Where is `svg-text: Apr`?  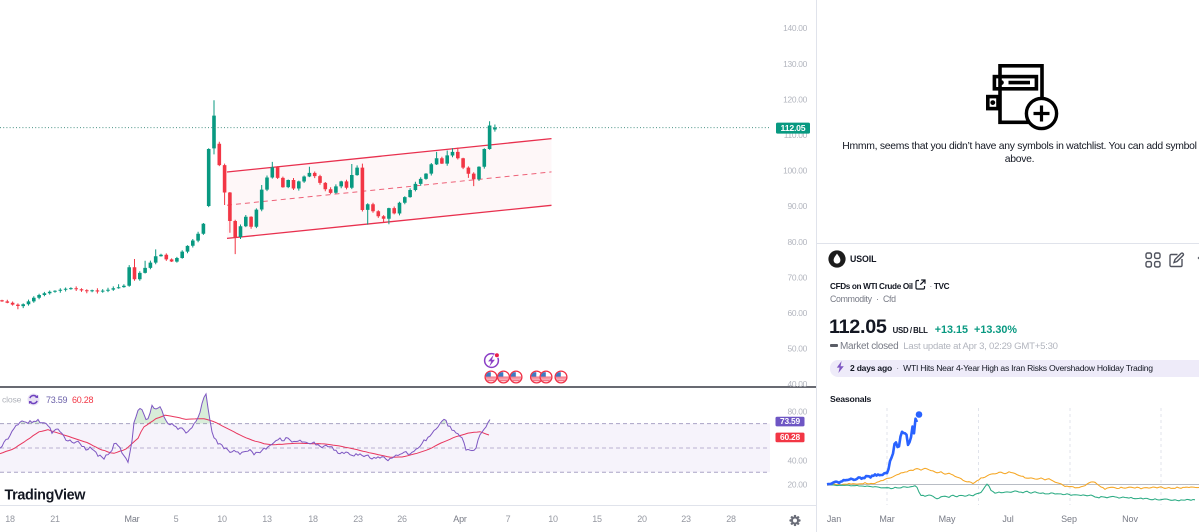
svg-text: Apr is located at coordinates (460, 519).